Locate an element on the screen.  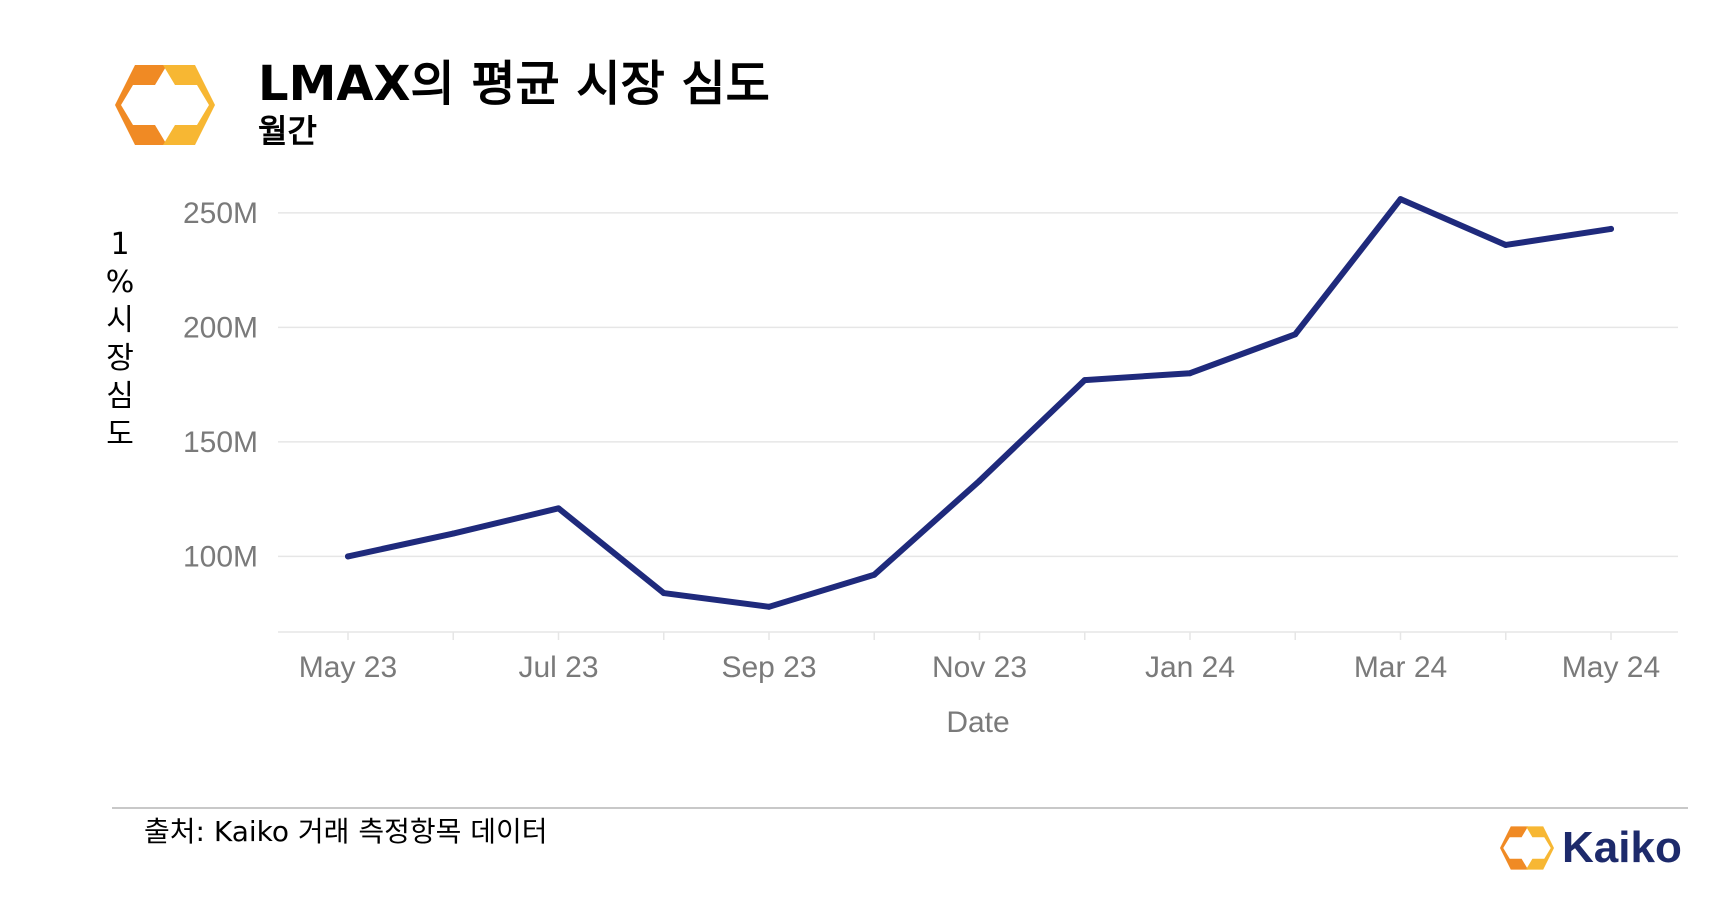
y-axis-label: 1% 시 장 심 도 is located at coordinates (120, 340).